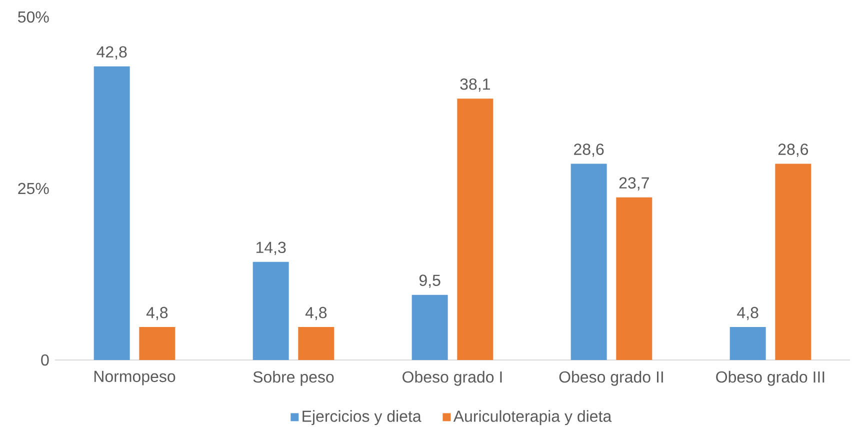 This screenshot has width=858, height=427. What do you see at coordinates (475, 85) in the screenshot?
I see `data-label: 38,1` at bounding box center [475, 85].